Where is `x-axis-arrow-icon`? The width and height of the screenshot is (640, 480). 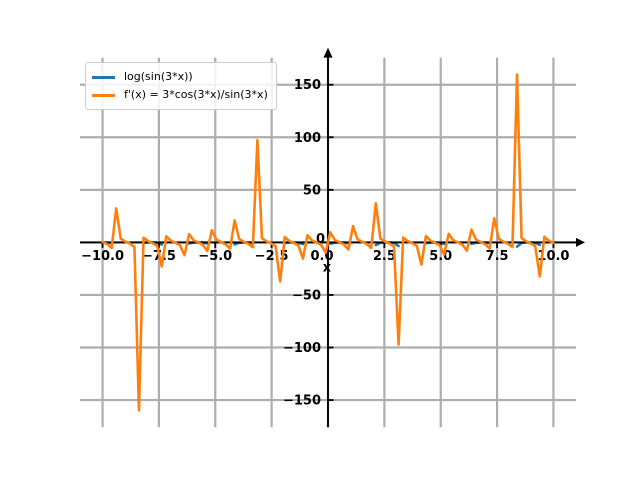
x-axis-arrow-icon is located at coordinates (580, 242).